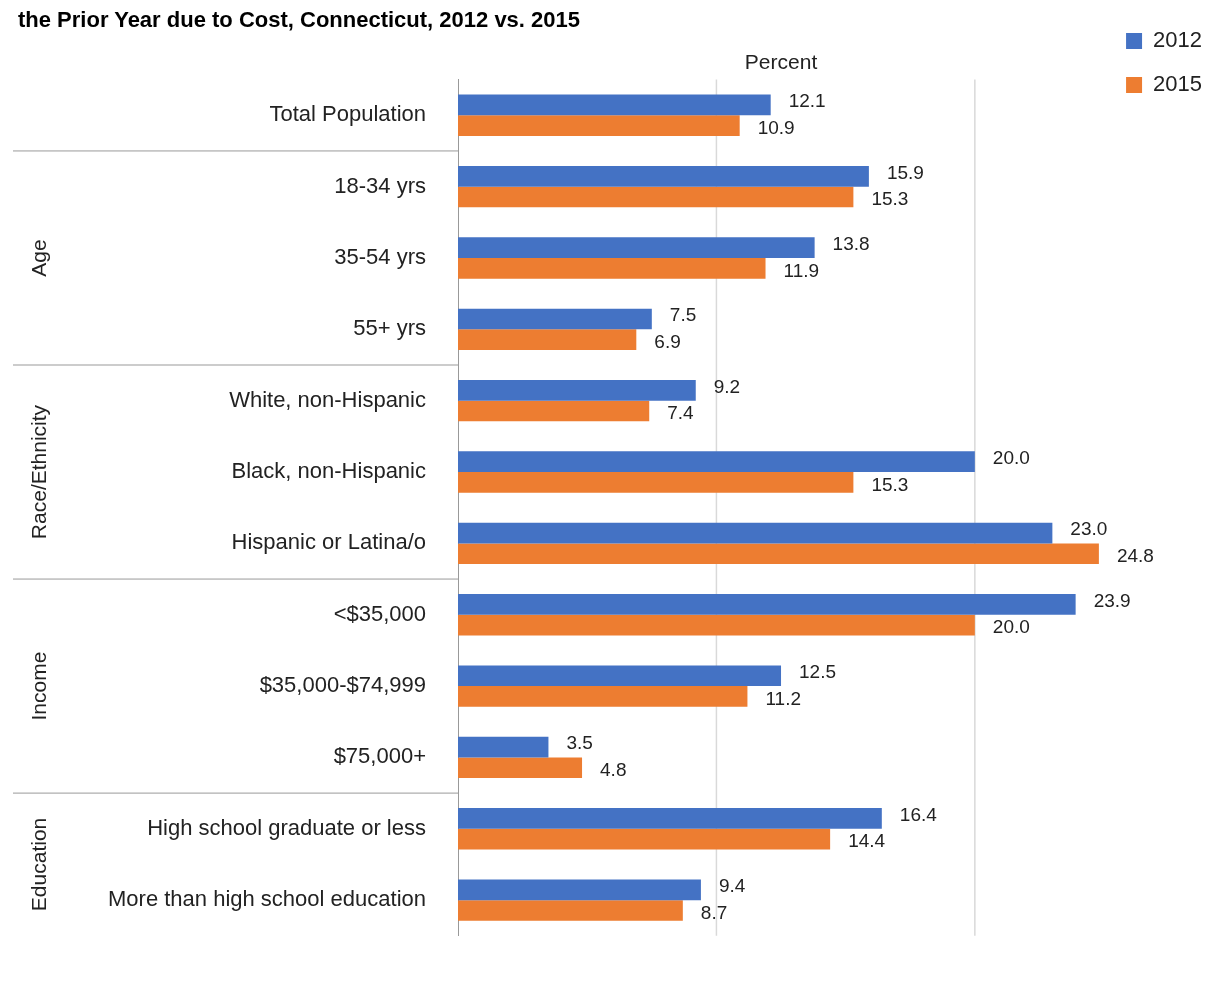 The width and height of the screenshot is (1230, 981). I want to click on data-label: 12.1, so click(807, 101).